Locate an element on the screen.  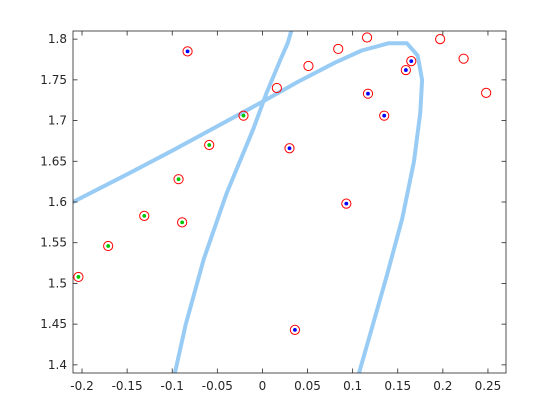
x-tick-label: 0.15 is located at coordinates (397, 386).